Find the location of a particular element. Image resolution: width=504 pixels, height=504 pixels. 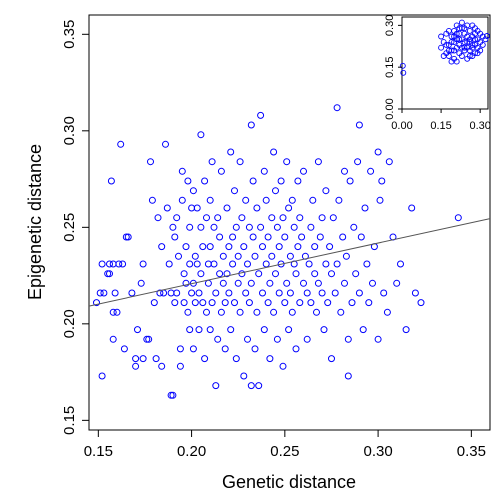

inset-y-tick-label: 0.00 is located at coordinates (390, 108).